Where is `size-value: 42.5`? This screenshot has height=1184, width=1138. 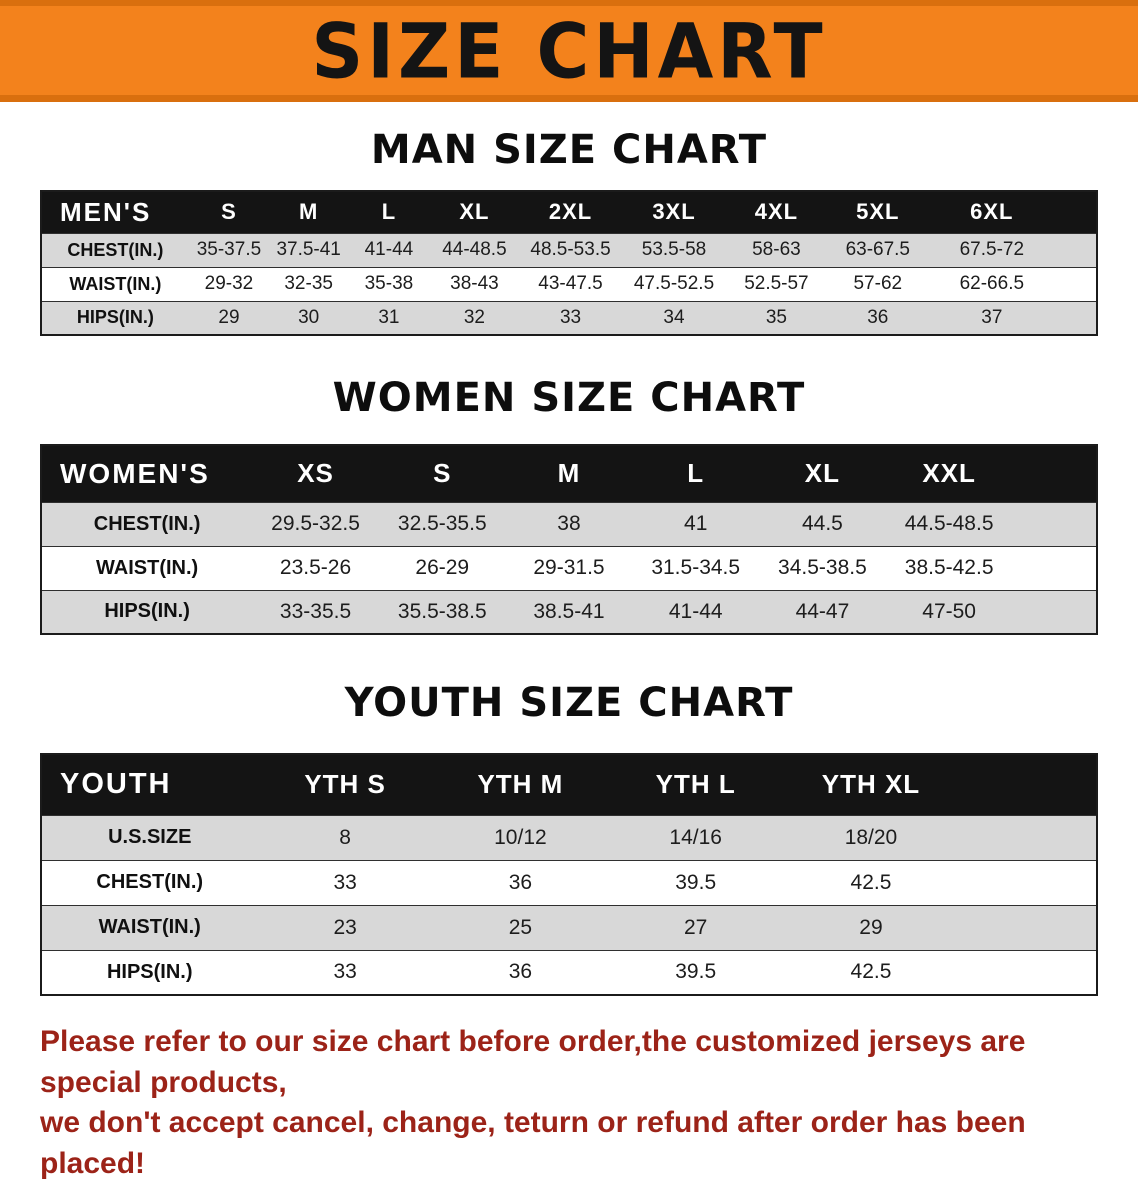 size-value: 42.5 is located at coordinates (871, 972).